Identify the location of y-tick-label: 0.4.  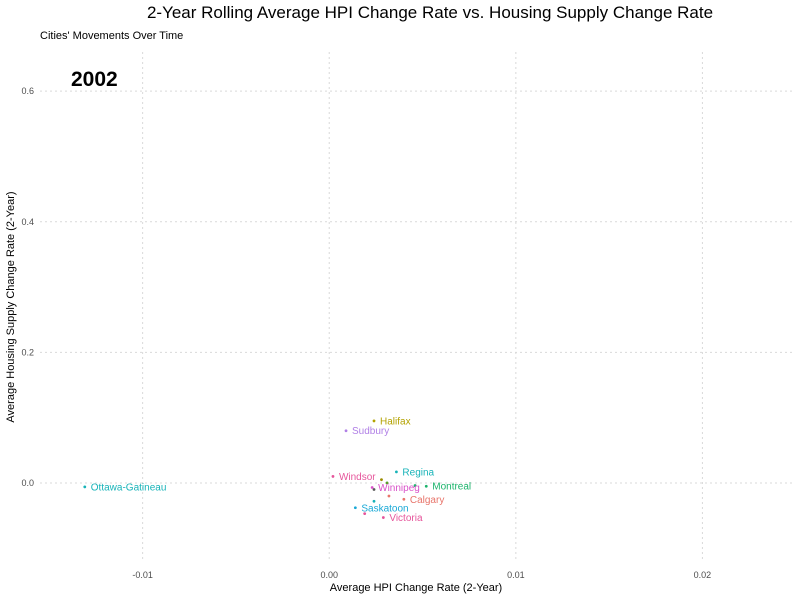
(27, 222).